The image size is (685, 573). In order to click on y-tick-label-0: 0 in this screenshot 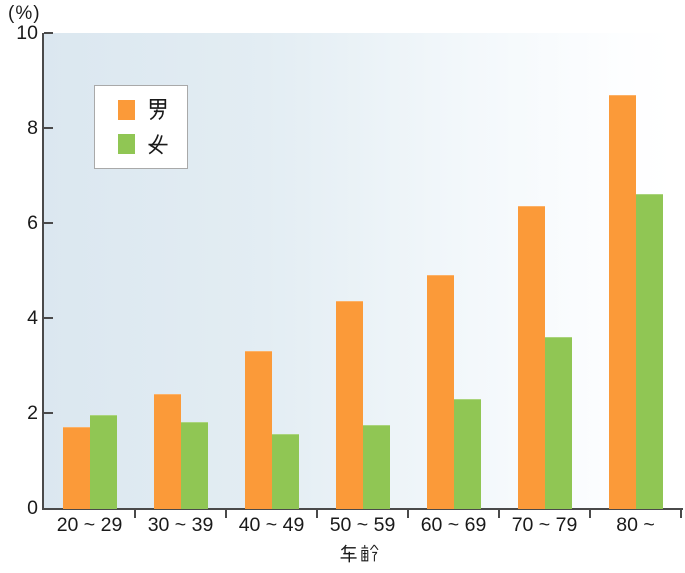, I will do `click(32, 508)`.